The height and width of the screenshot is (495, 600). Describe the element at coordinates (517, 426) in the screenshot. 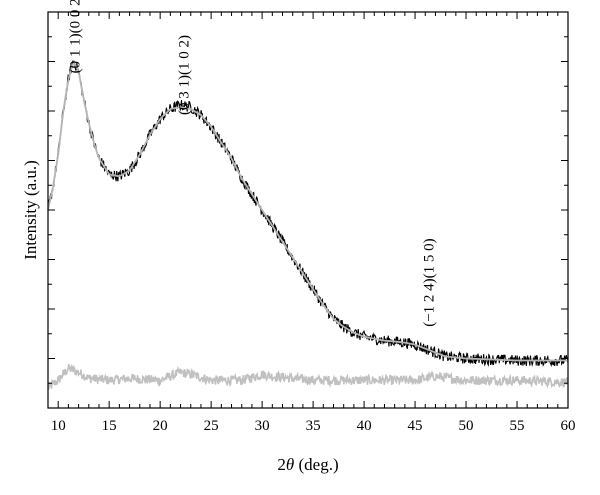

I see `x-tick-label: 55` at that location.